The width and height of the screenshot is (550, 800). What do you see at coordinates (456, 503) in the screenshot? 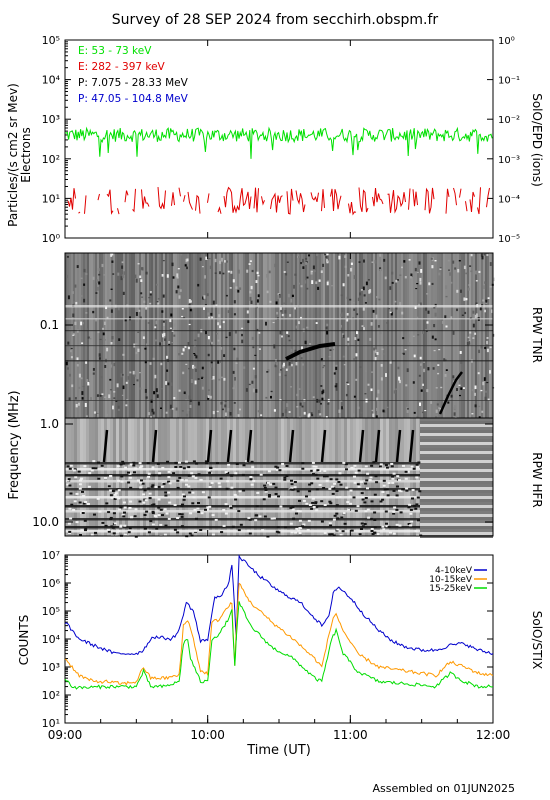
I see `hfr-right-band` at bounding box center [456, 503].